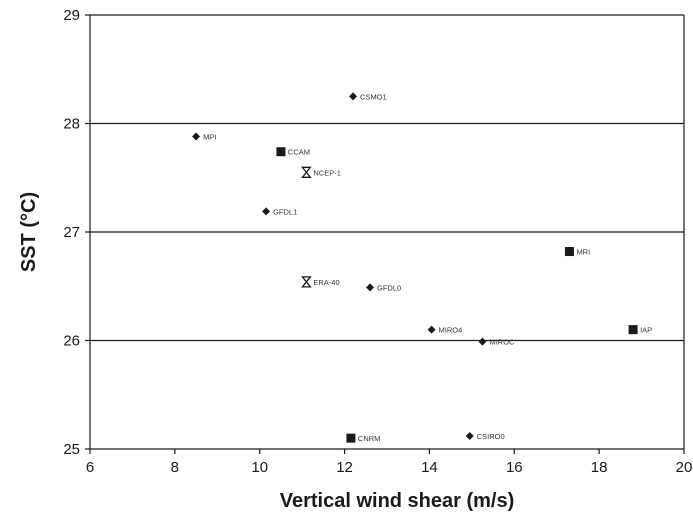  I want to click on data-point: GFDL1, so click(279, 211).